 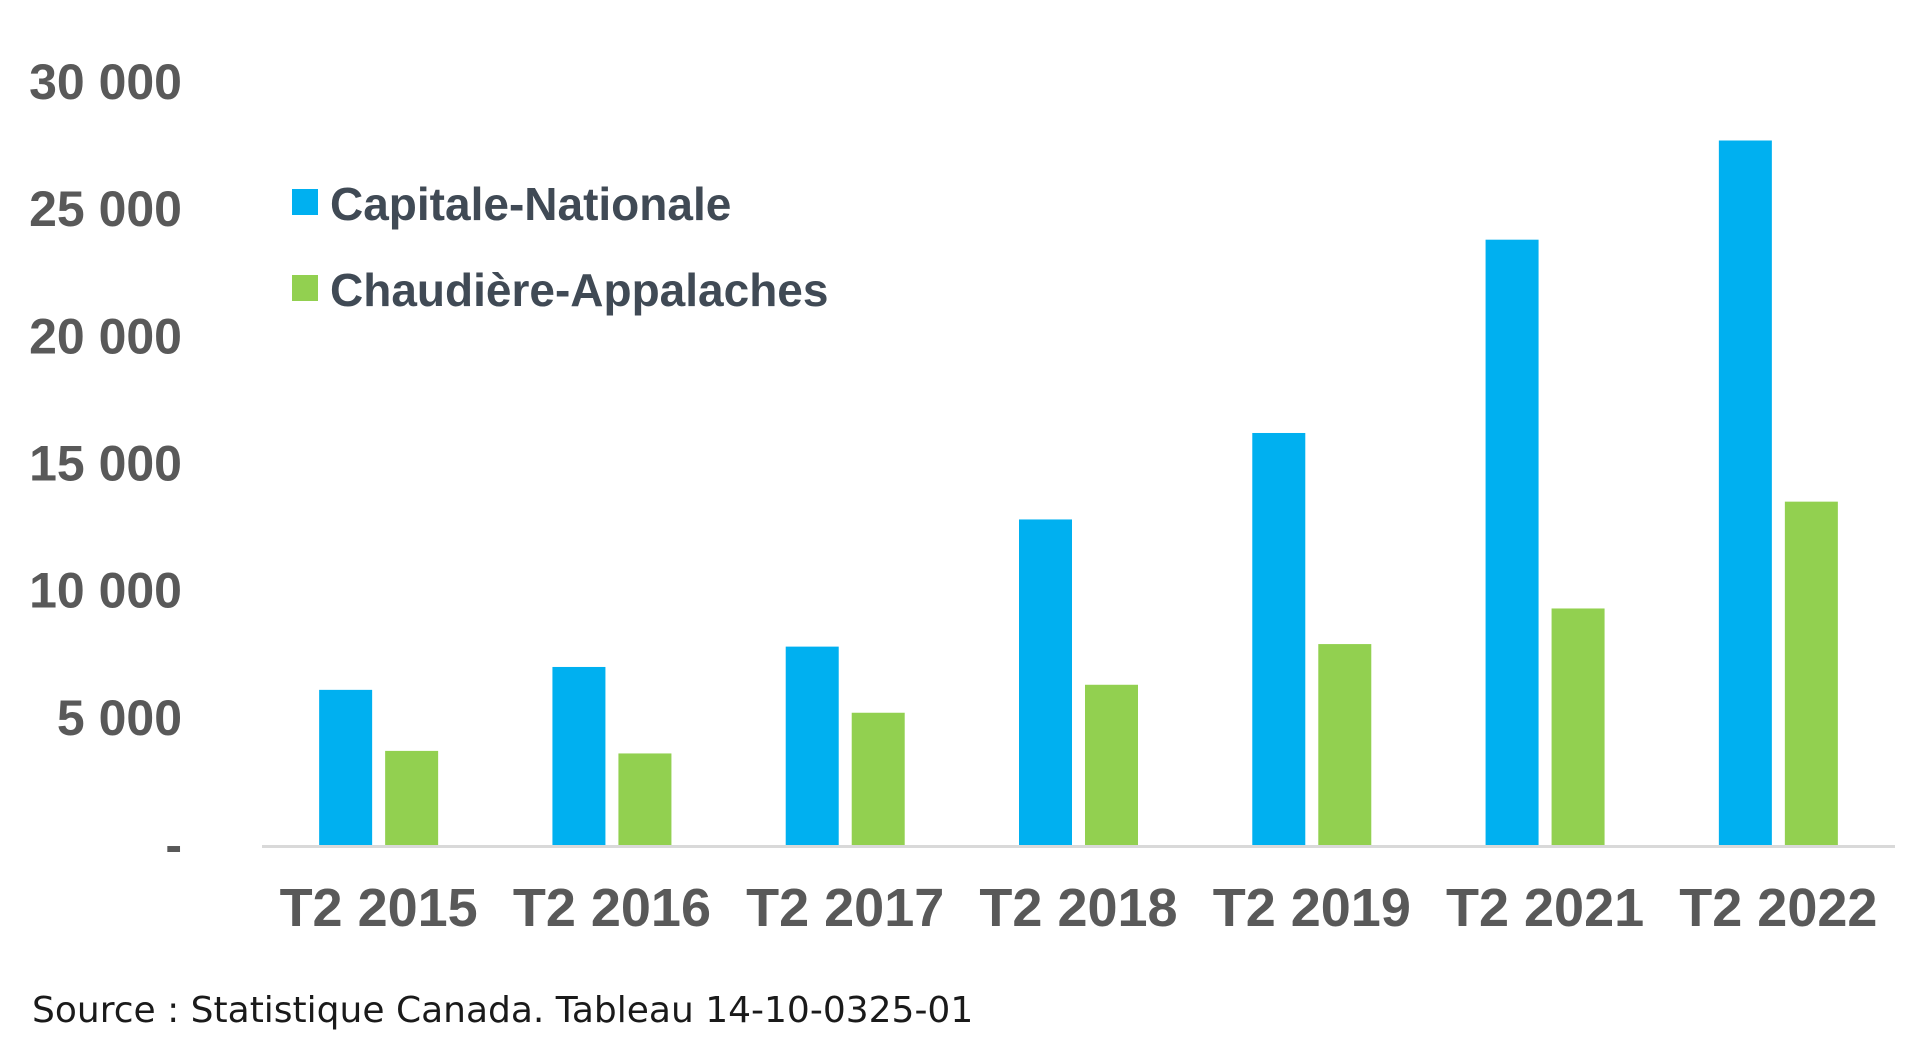 I want to click on bar-capitale-nationale-t2-2021, so click(x=1512, y=542).